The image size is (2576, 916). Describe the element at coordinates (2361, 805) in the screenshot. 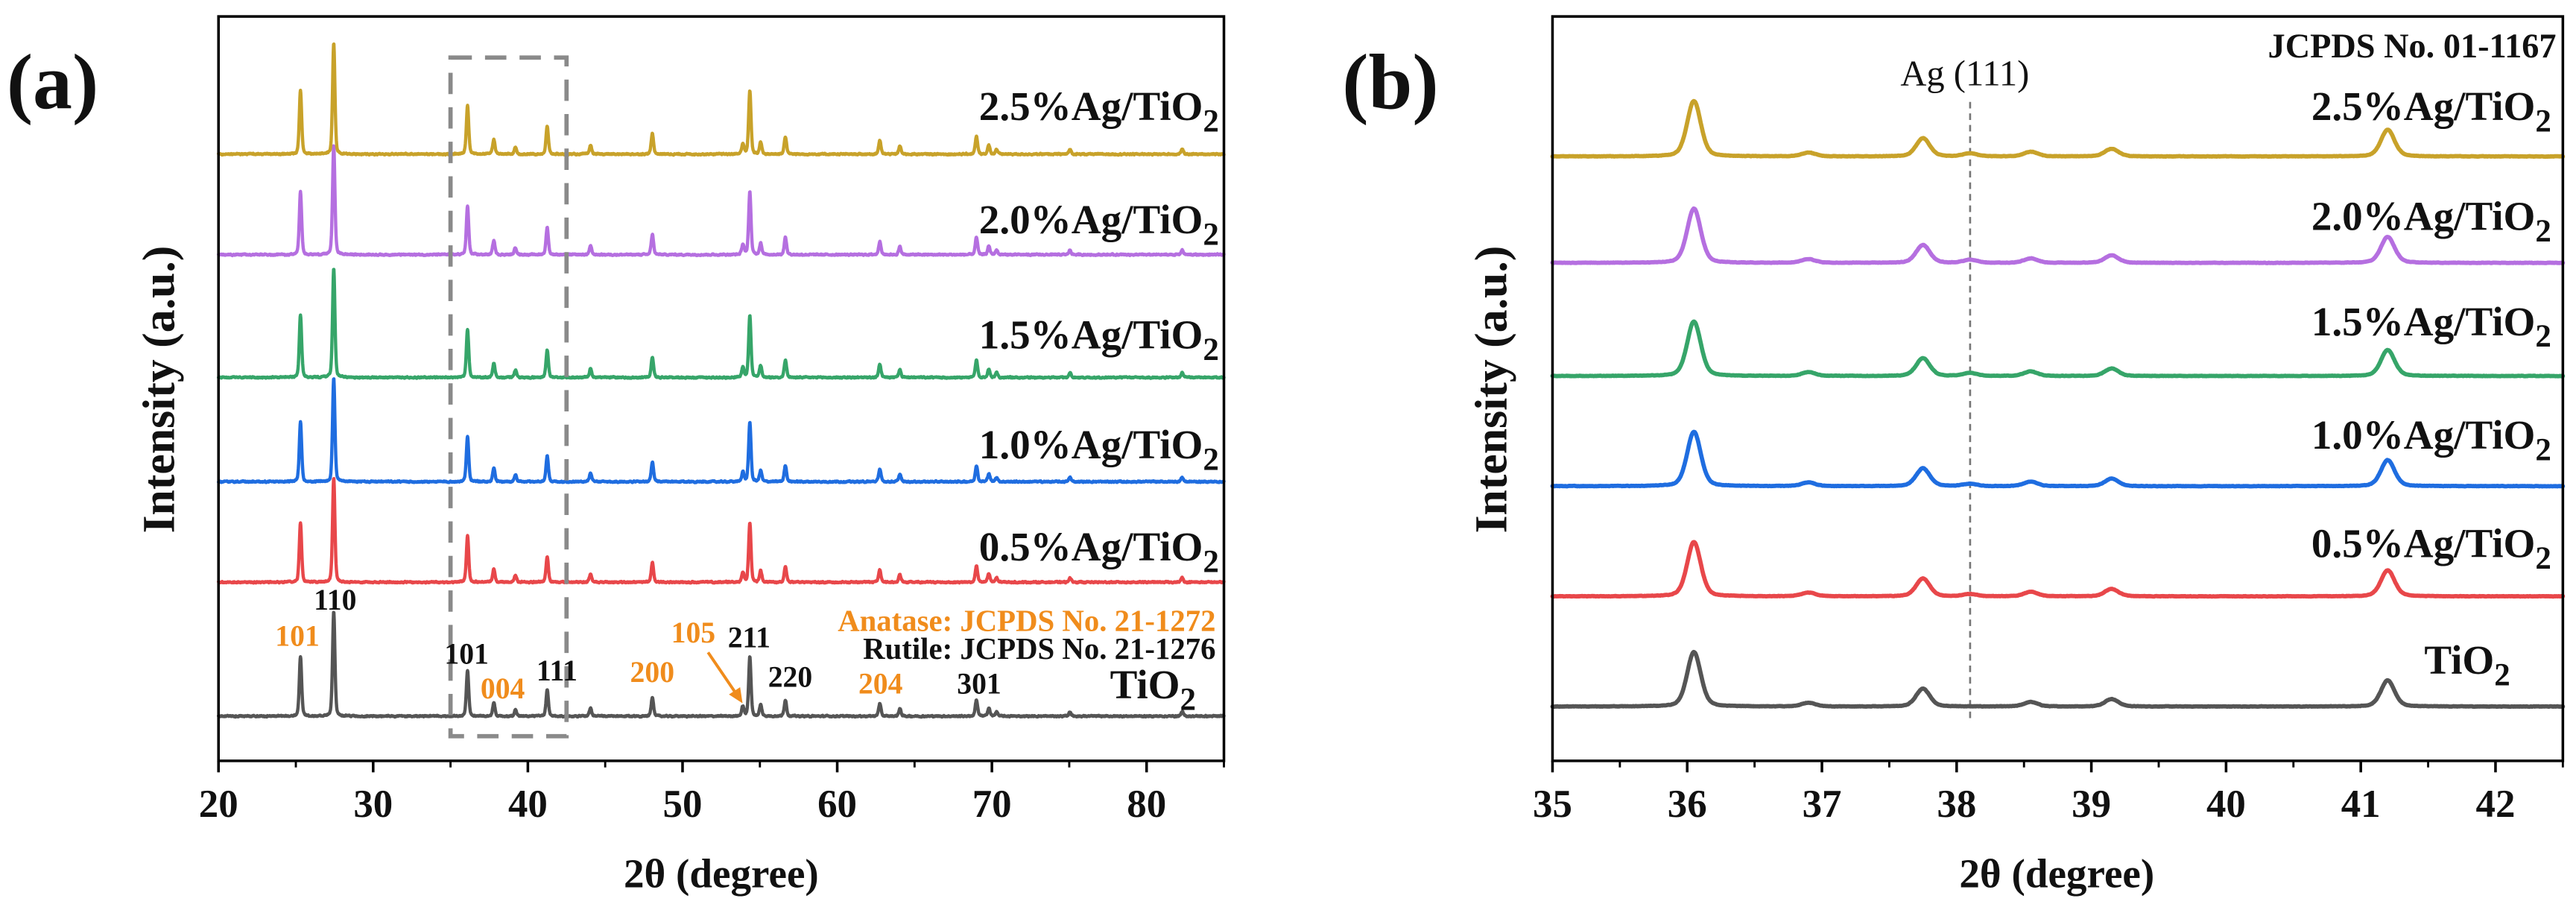

I see `x-tick-label: 41` at that location.